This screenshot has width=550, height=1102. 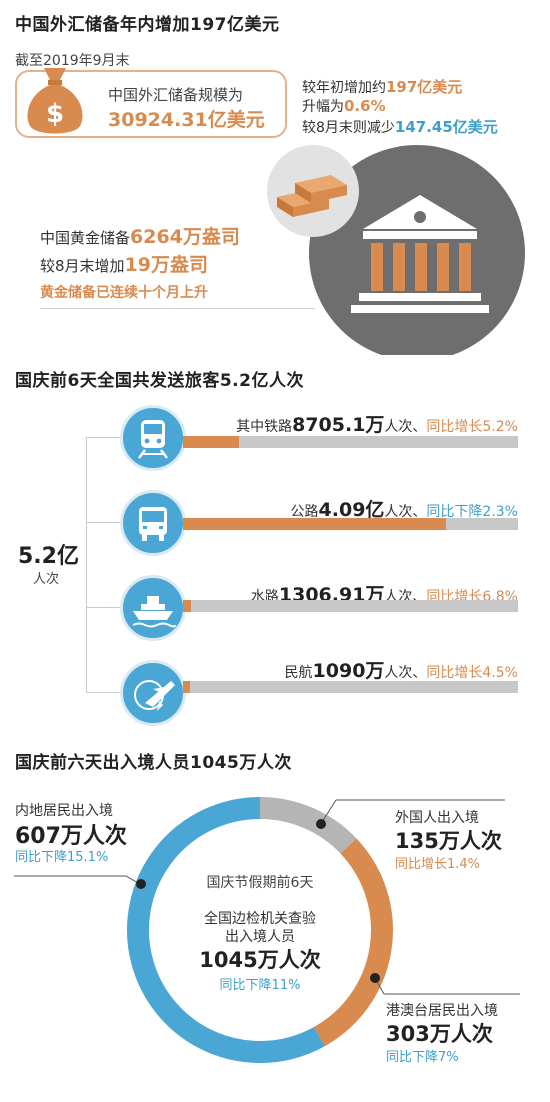 What do you see at coordinates (147, 25) in the screenshot?
I see `section1-title: 中国外汇储备年内增加197亿美元` at bounding box center [147, 25].